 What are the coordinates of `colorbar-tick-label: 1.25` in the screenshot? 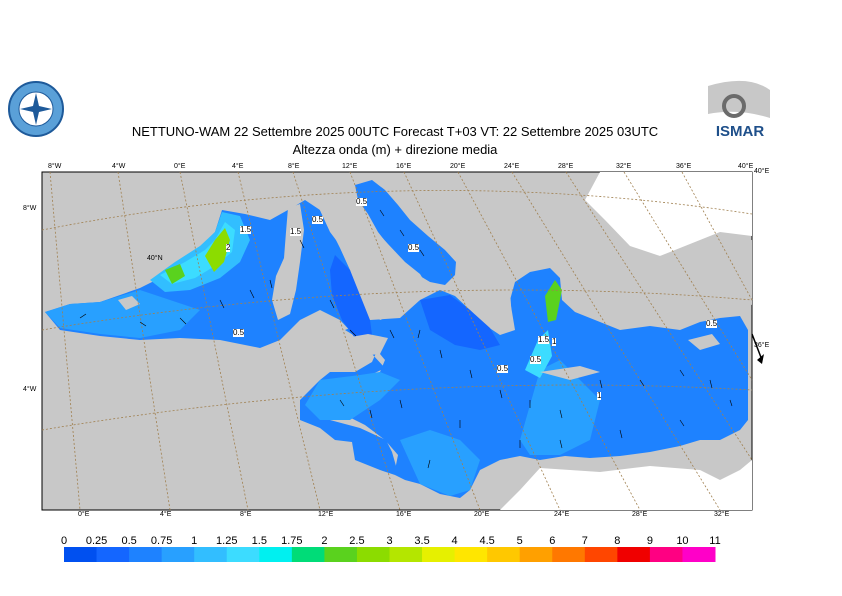 It's located at (227, 541).